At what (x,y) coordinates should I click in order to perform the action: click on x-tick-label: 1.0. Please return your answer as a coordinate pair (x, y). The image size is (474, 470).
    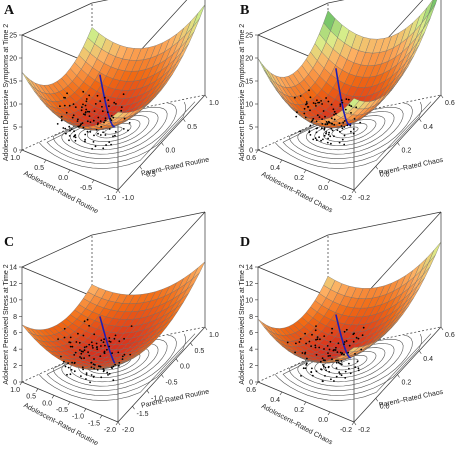
    Looking at the image, I should click on (214, 103).